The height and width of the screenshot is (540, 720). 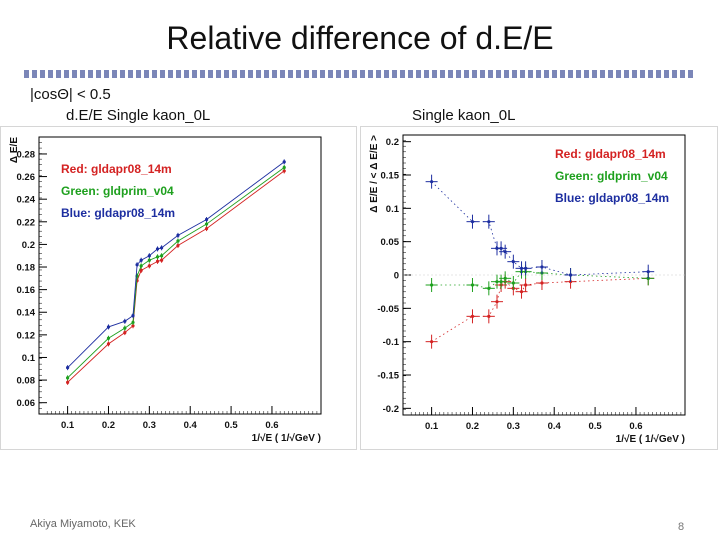 What do you see at coordinates (138, 115) in the screenshot?
I see `left-chart-title: d.E/E Single kaon_0L` at bounding box center [138, 115].